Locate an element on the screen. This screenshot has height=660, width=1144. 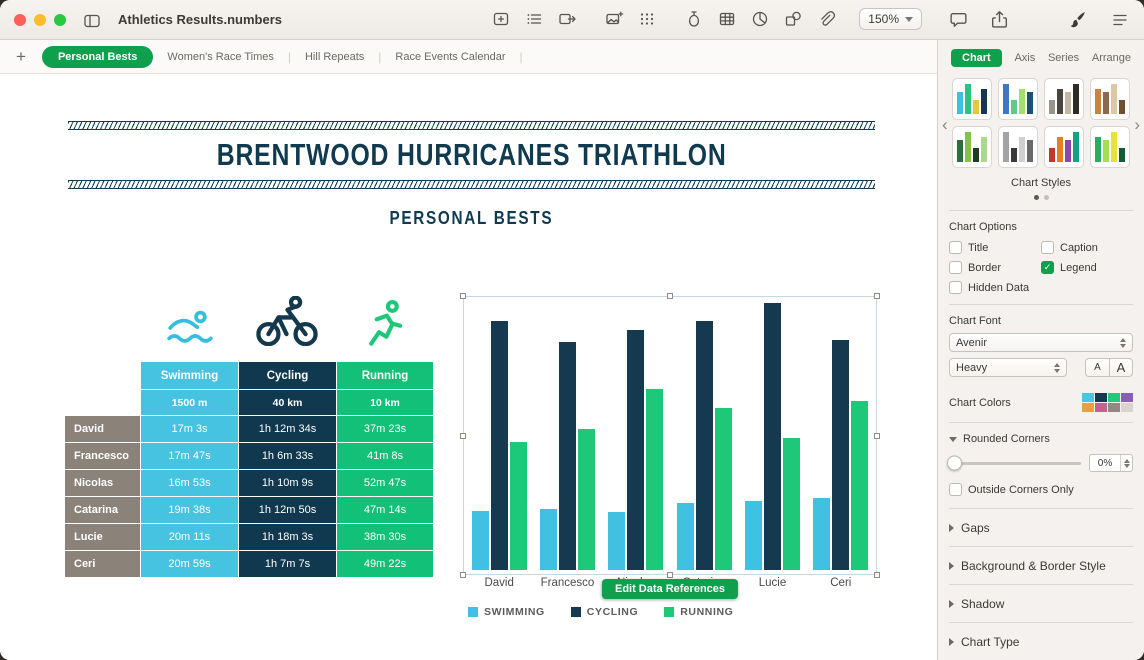
cell-nicolas-cycling: 1h 10m 9s is located at coordinates (287, 483).